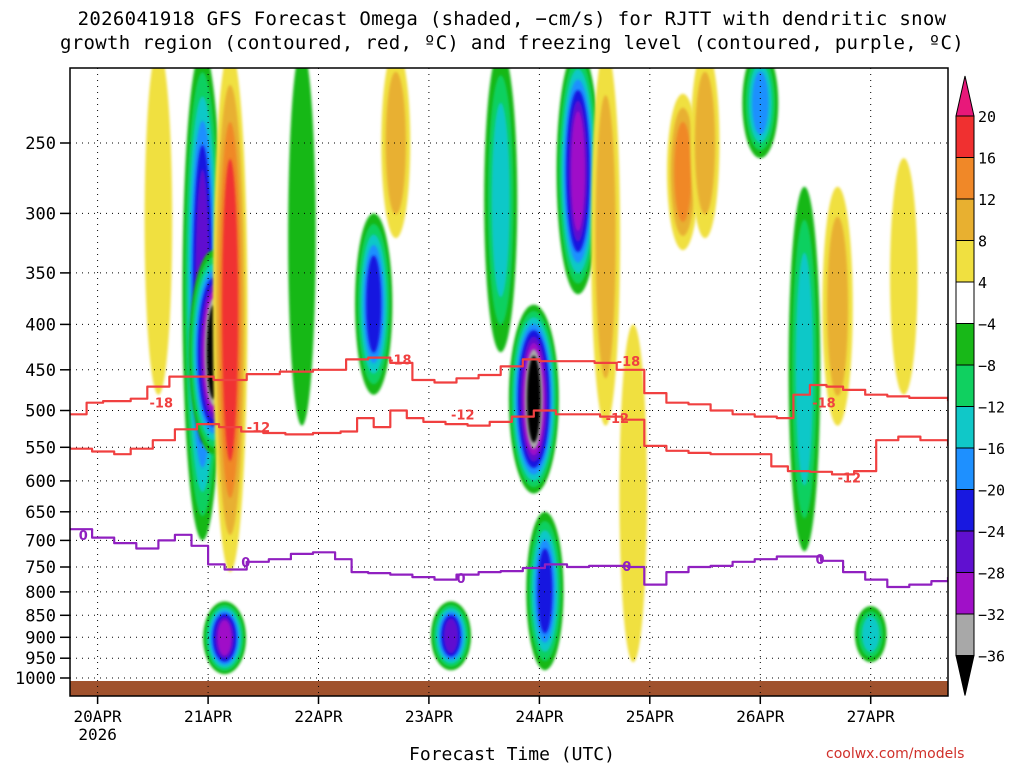 This screenshot has height=768, width=1024. I want to click on x-tick-sublabel: 2026, so click(97, 734).